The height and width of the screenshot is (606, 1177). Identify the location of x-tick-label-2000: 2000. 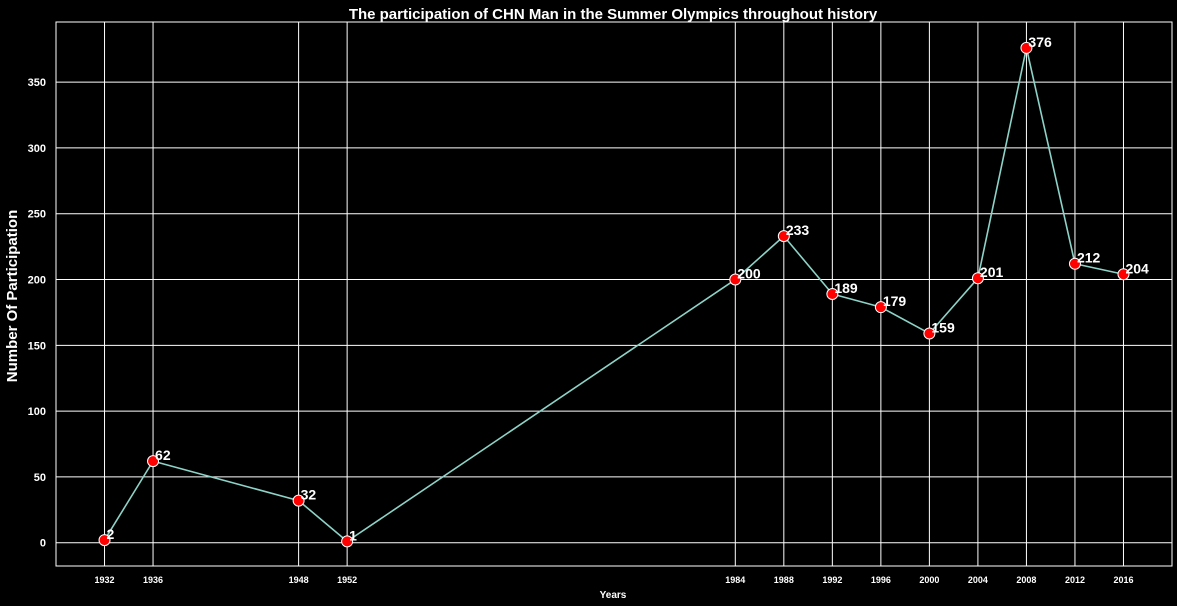
(929, 580).